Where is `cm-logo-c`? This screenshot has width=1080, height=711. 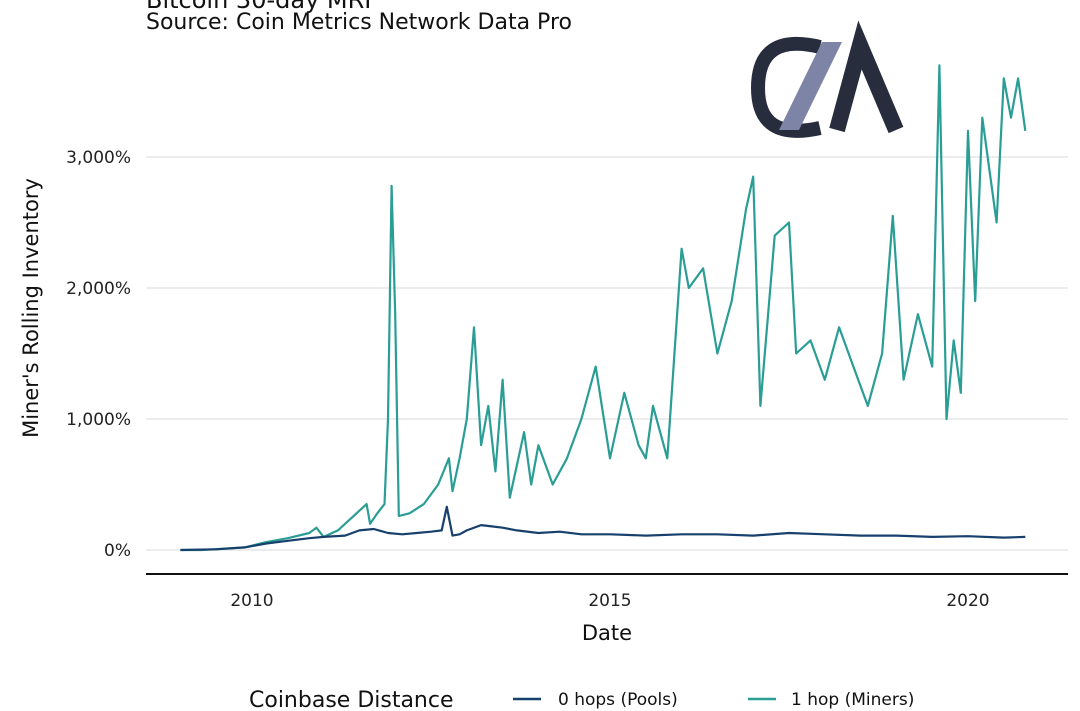
cm-logo-c is located at coordinates (786, 87).